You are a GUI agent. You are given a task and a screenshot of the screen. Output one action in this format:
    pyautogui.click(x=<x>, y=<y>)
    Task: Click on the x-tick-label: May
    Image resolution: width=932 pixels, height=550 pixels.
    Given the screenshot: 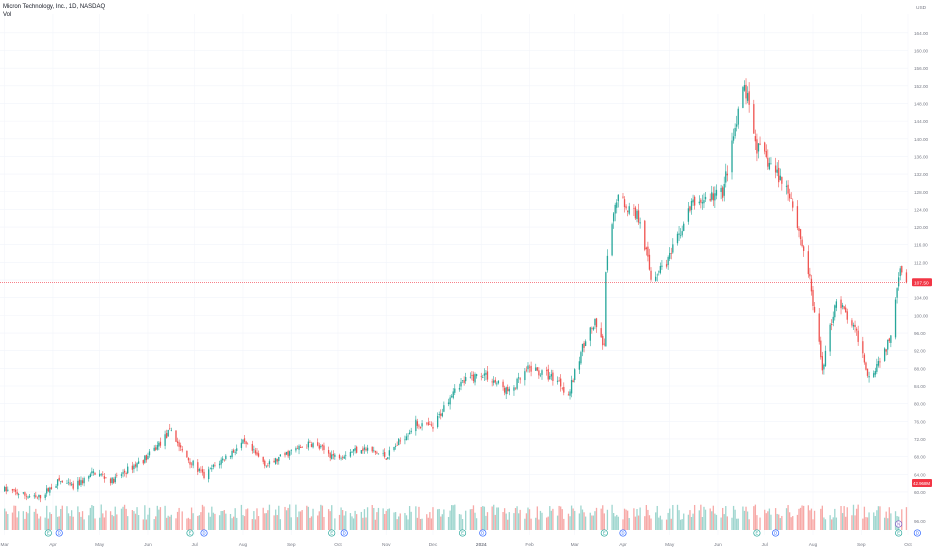 What is the action you would take?
    pyautogui.click(x=100, y=545)
    